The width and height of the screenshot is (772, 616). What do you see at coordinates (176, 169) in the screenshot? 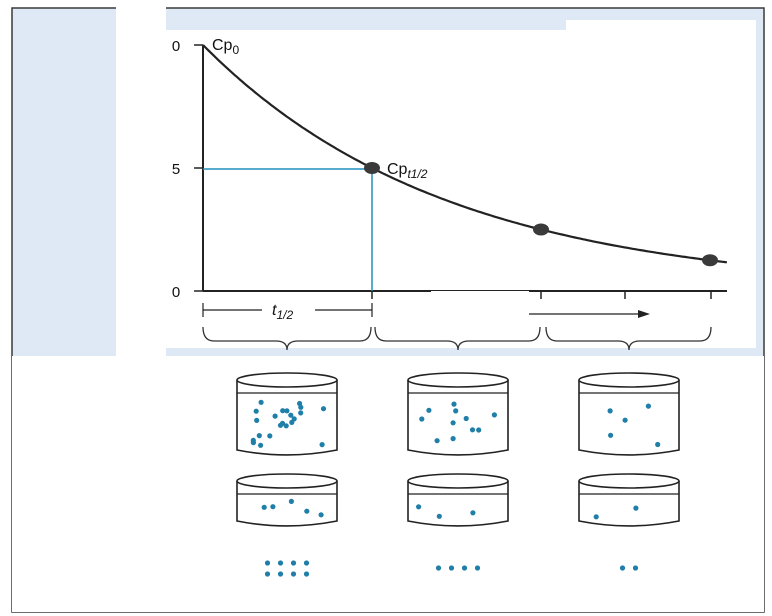
I see `y-tick-label: 5` at bounding box center [176, 169].